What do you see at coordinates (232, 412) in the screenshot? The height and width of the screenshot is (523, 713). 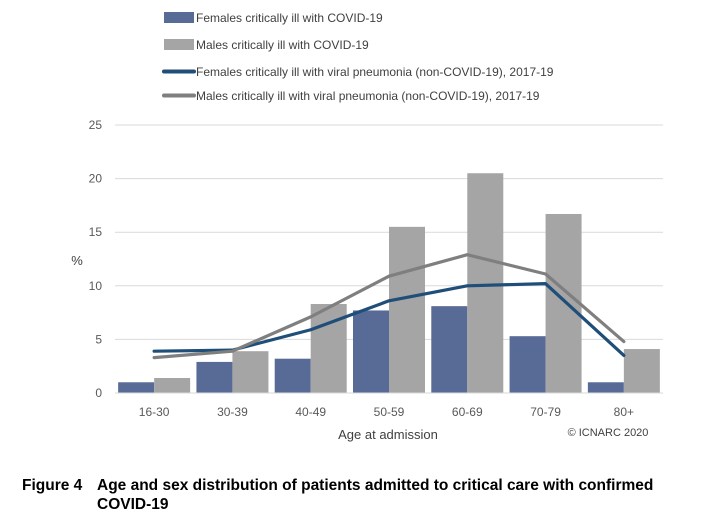 I see `x-tick-label: 30-39` at bounding box center [232, 412].